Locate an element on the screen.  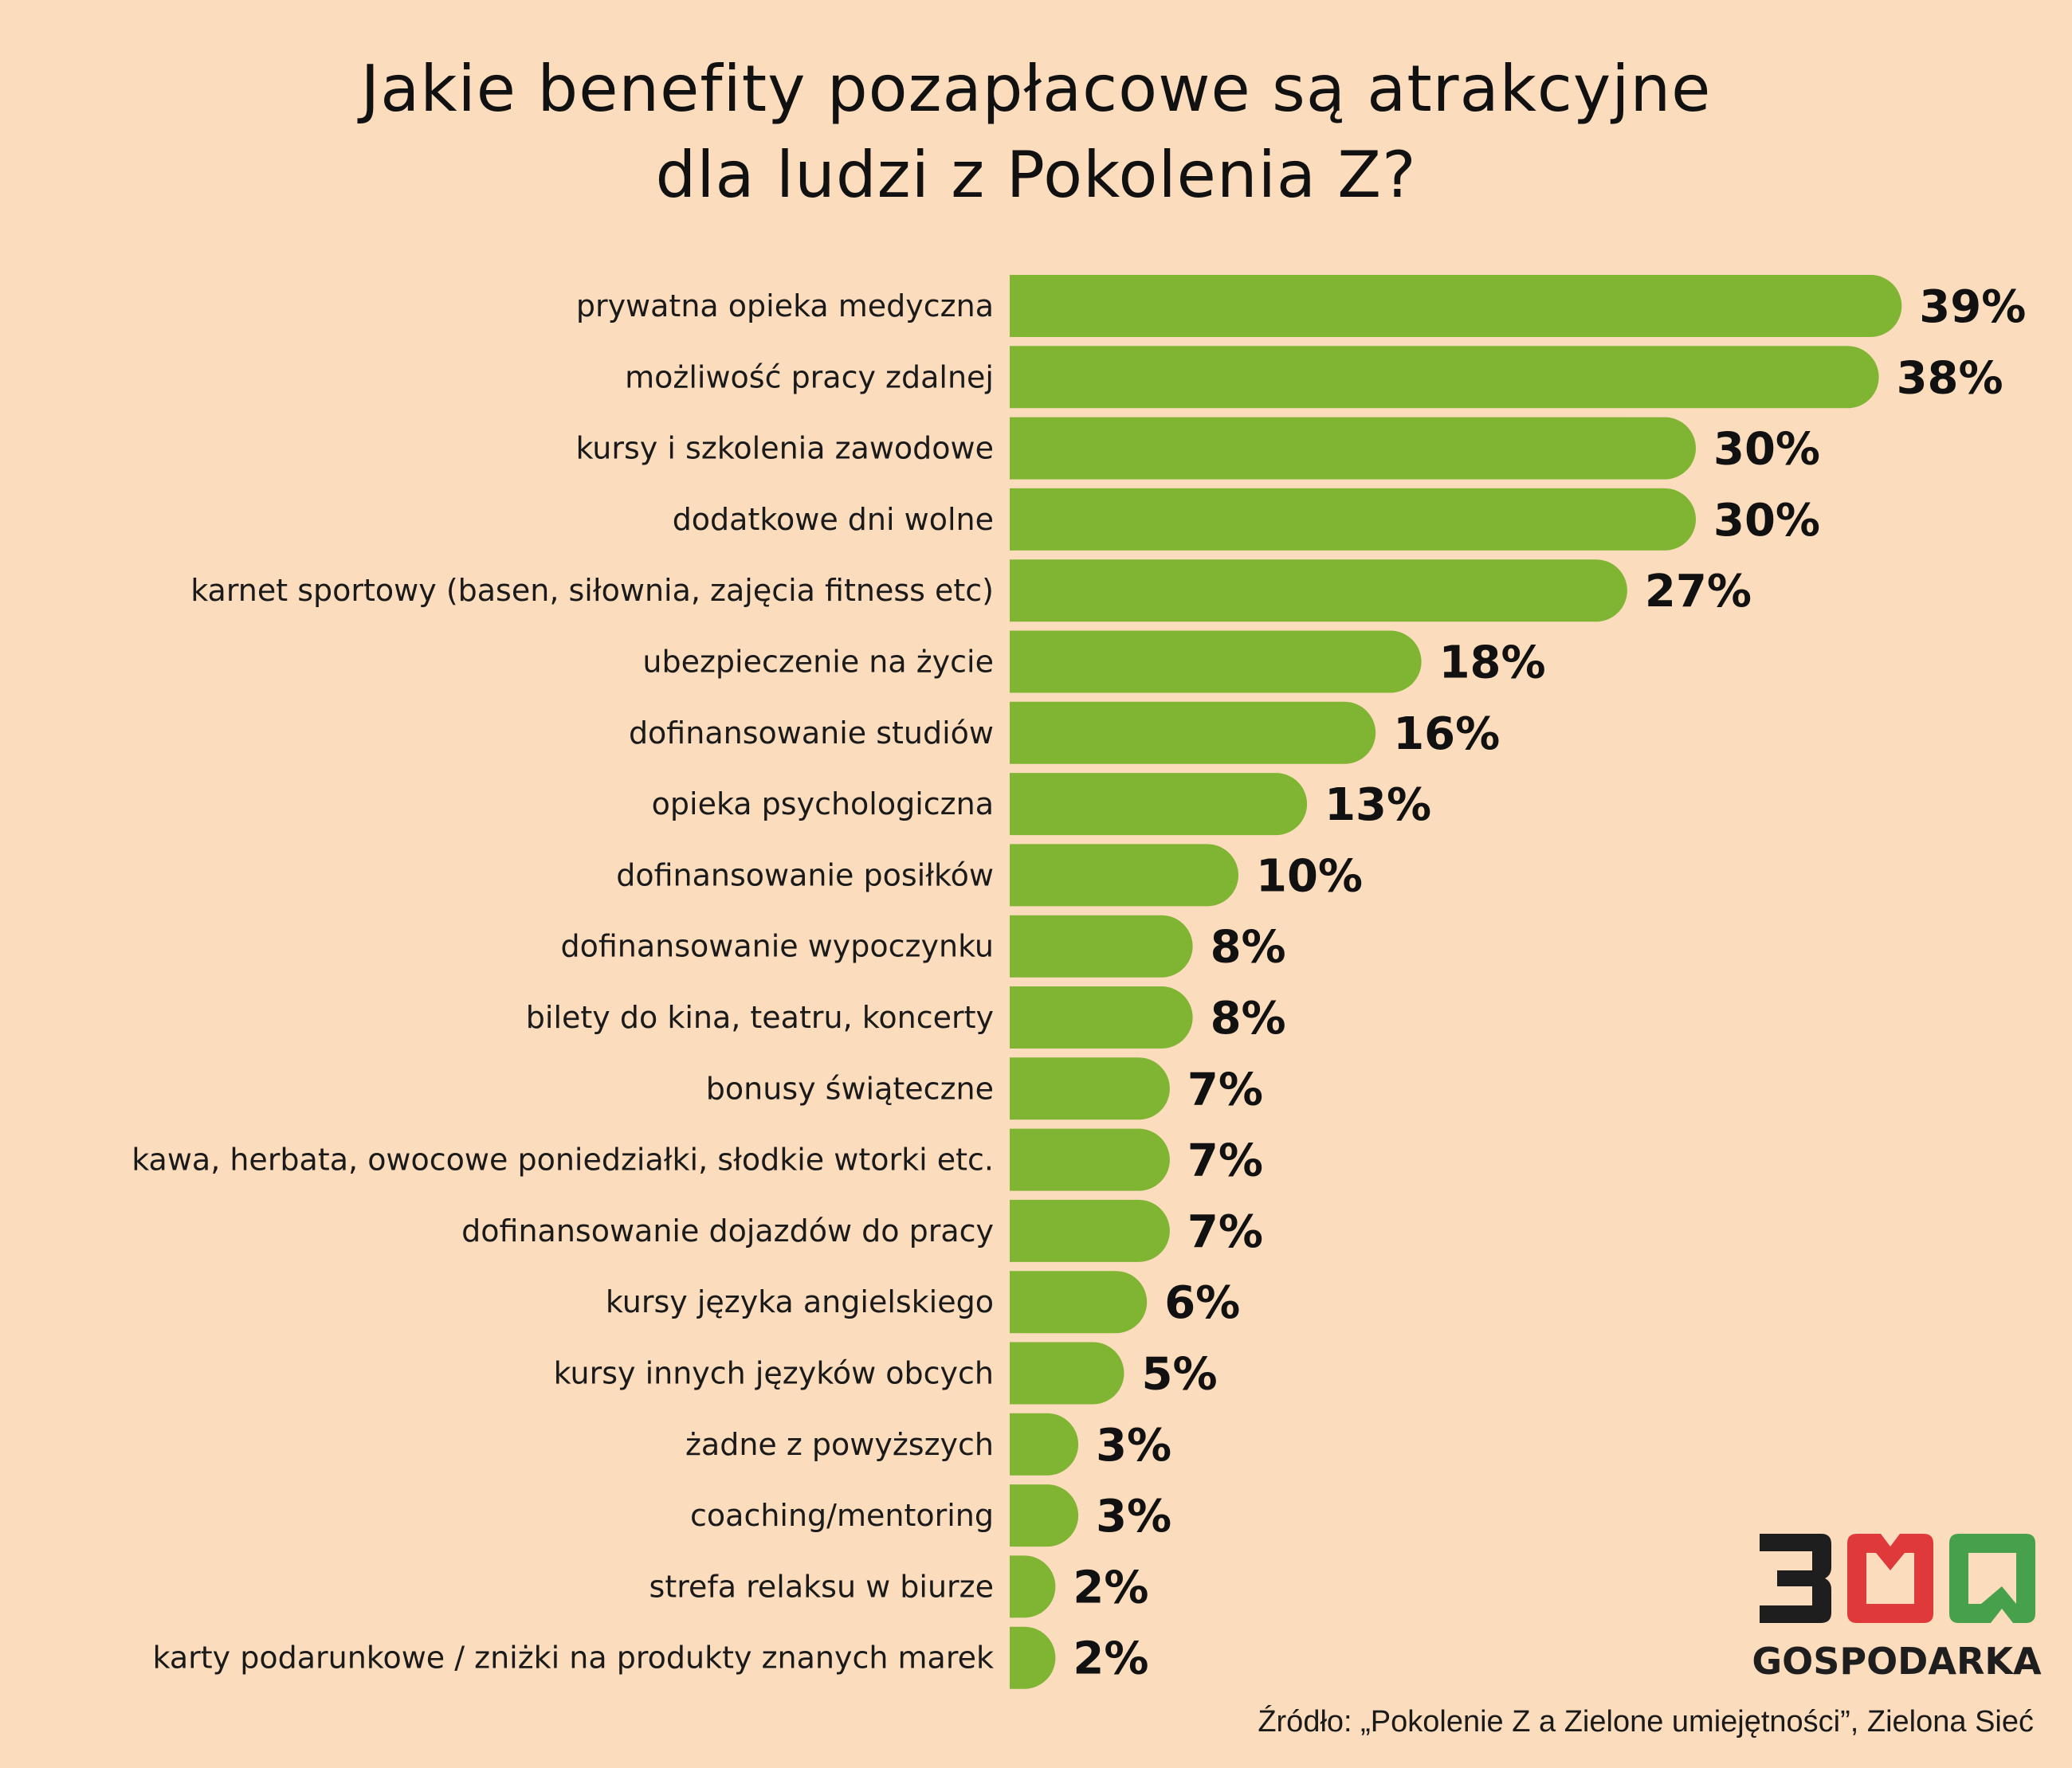
value-label-16: 3% is located at coordinates (1133, 1446).